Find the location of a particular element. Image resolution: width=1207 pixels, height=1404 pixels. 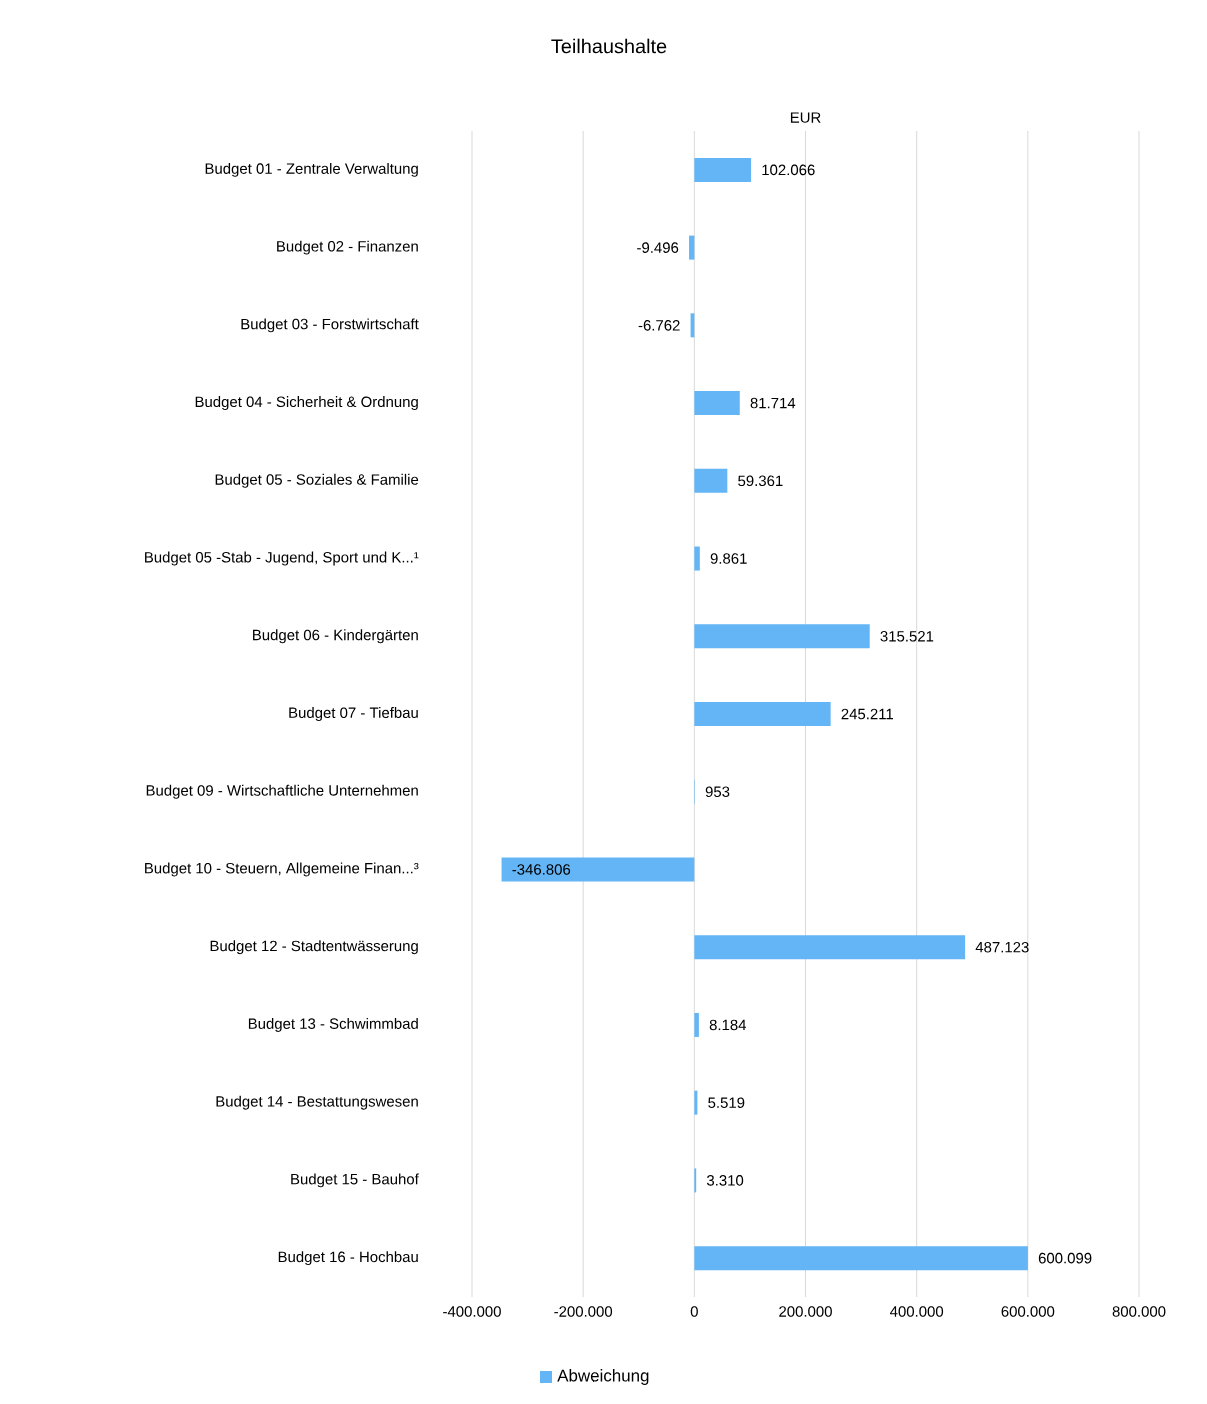

data-label: 8.184 is located at coordinates (728, 1025).